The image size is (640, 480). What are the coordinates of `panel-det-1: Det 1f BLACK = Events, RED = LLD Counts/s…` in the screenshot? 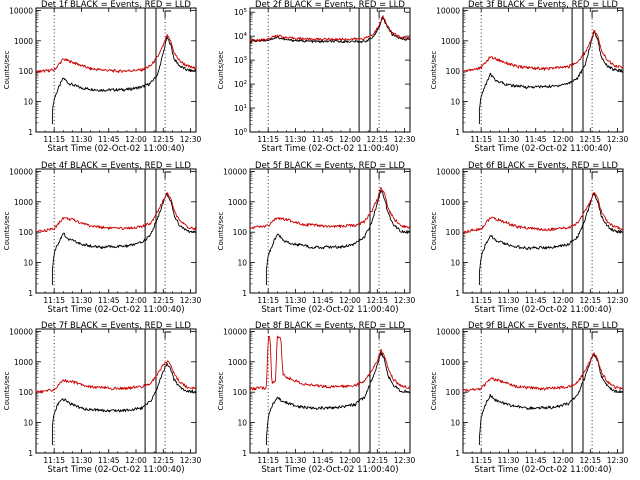 It's located at (102, 77).